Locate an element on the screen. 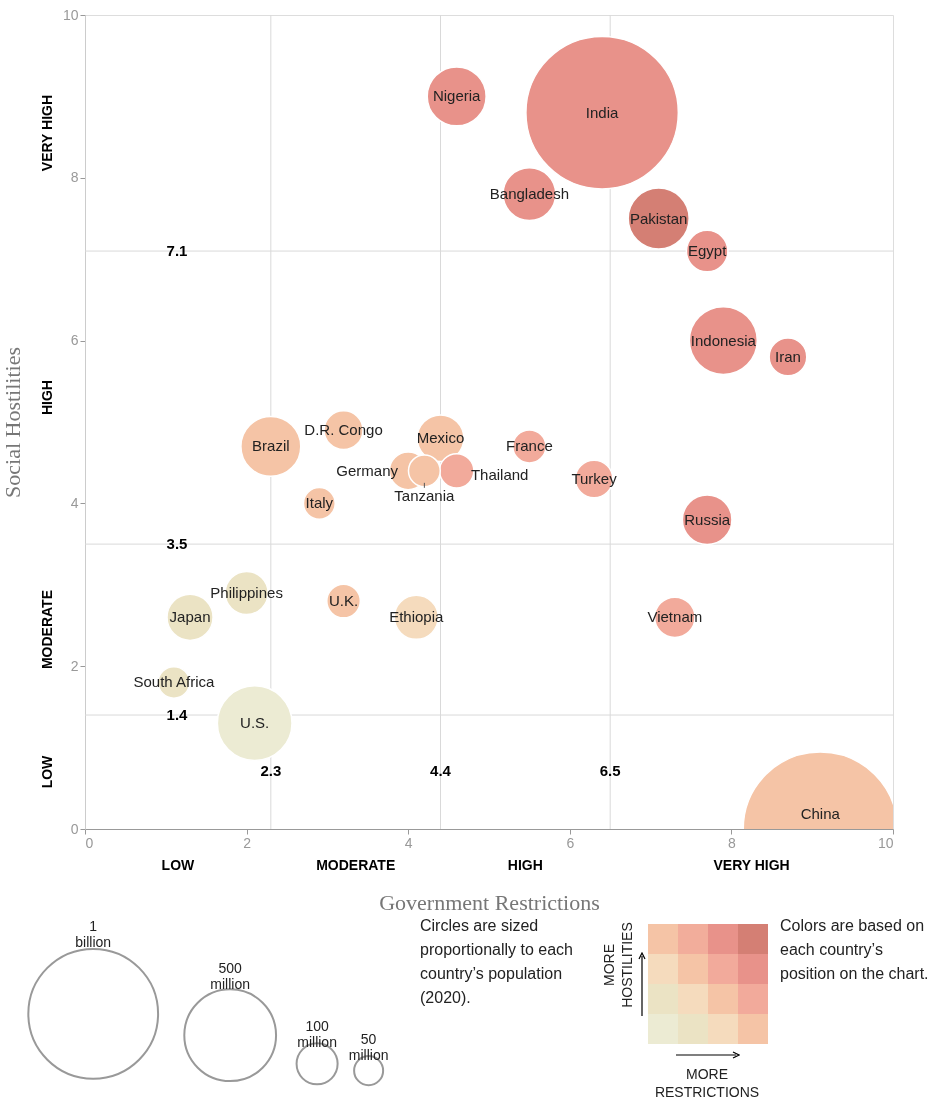 The image size is (950, 1103). ref-line-label: 6.5 is located at coordinates (610, 770).